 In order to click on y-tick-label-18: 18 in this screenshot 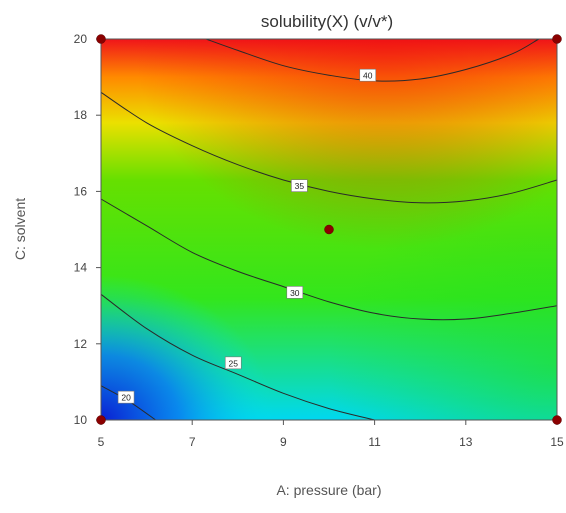, I will do `click(81, 115)`.